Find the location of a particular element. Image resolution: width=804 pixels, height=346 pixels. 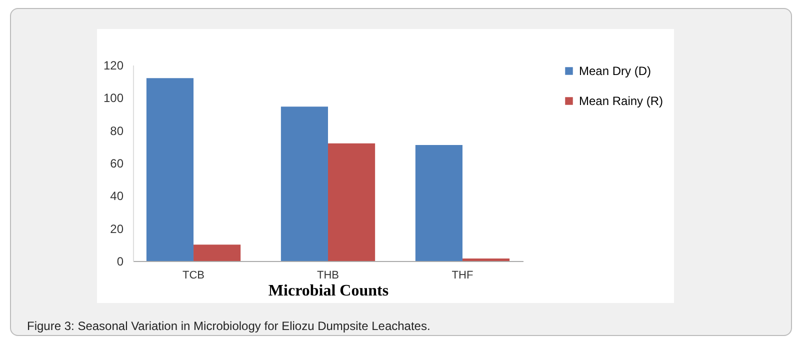

legend-label: Mean Dry (D) is located at coordinates (615, 71).